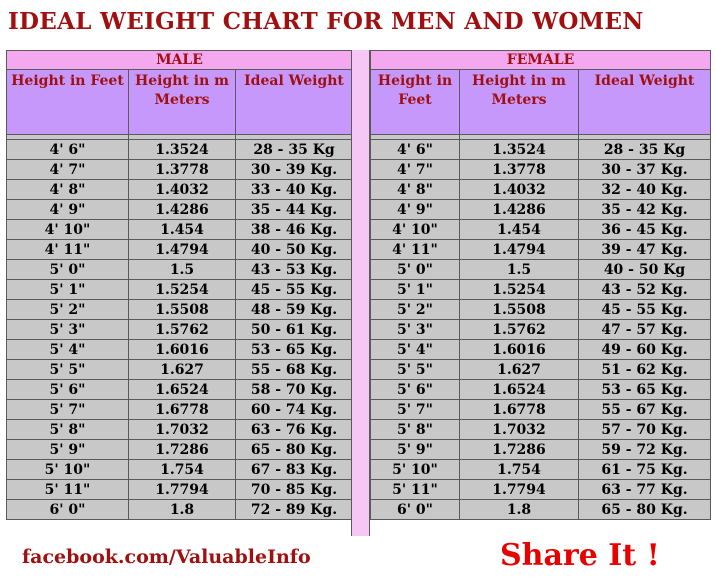 The image size is (716, 584). Describe the element at coordinates (644, 249) in the screenshot. I see `ideal-weight-cell: 39 - 47 Kg.` at that location.